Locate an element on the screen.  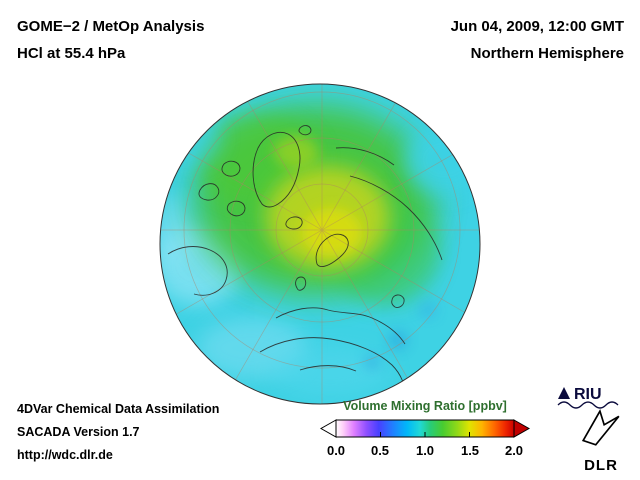
dlr-logo-text: DLR is located at coordinates (601, 465).